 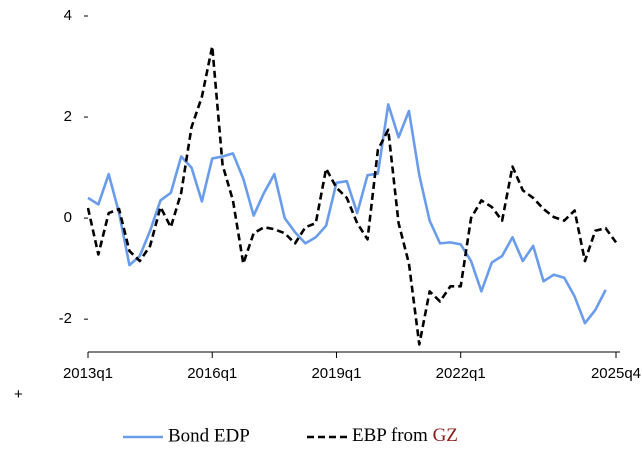 What do you see at coordinates (88, 373) in the screenshot?
I see `x-tick-label: 2013q1` at bounding box center [88, 373].